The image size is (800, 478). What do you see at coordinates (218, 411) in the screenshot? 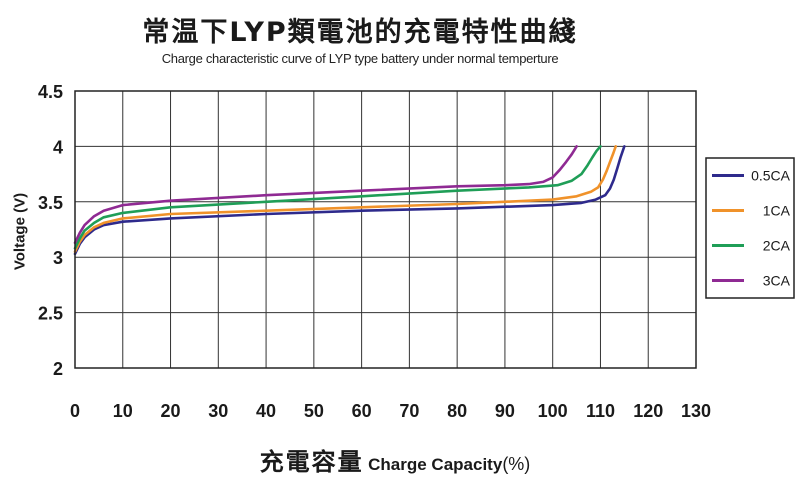
I see `x-tick-label: 30` at bounding box center [218, 411].